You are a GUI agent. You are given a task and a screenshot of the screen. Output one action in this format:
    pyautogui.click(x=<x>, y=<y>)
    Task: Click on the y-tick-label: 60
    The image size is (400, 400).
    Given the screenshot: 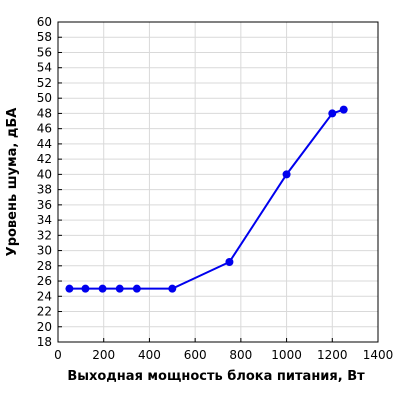 What is the action you would take?
    pyautogui.click(x=44, y=22)
    